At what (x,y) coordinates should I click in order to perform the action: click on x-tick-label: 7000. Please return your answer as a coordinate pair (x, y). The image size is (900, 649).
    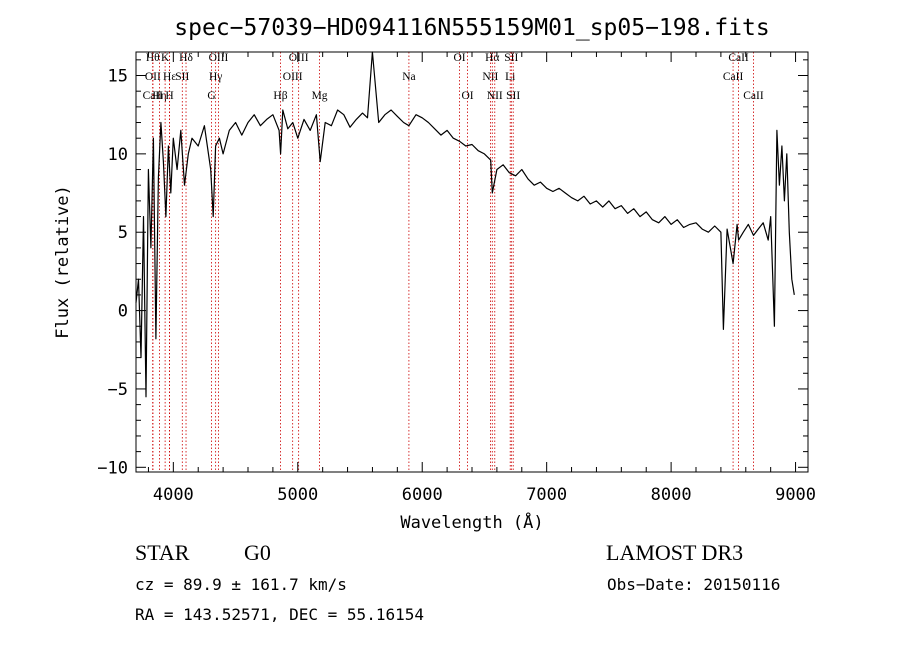
    Looking at the image, I should click on (546, 495).